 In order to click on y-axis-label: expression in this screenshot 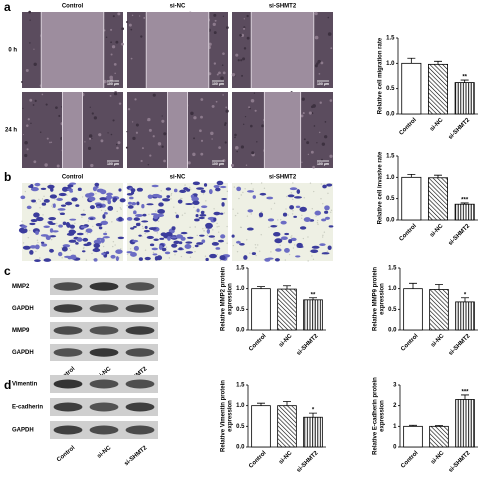, I will do `click(231, 299)`.